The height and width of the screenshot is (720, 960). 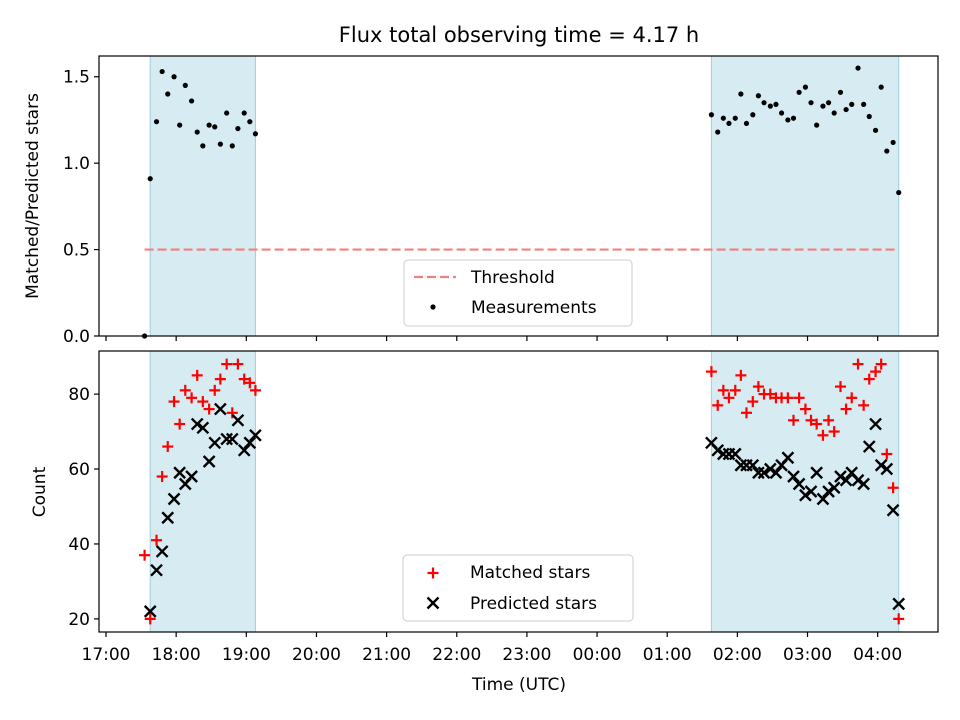 I want to click on ratio-legend: Threshold Measurements, so click(x=518, y=293).